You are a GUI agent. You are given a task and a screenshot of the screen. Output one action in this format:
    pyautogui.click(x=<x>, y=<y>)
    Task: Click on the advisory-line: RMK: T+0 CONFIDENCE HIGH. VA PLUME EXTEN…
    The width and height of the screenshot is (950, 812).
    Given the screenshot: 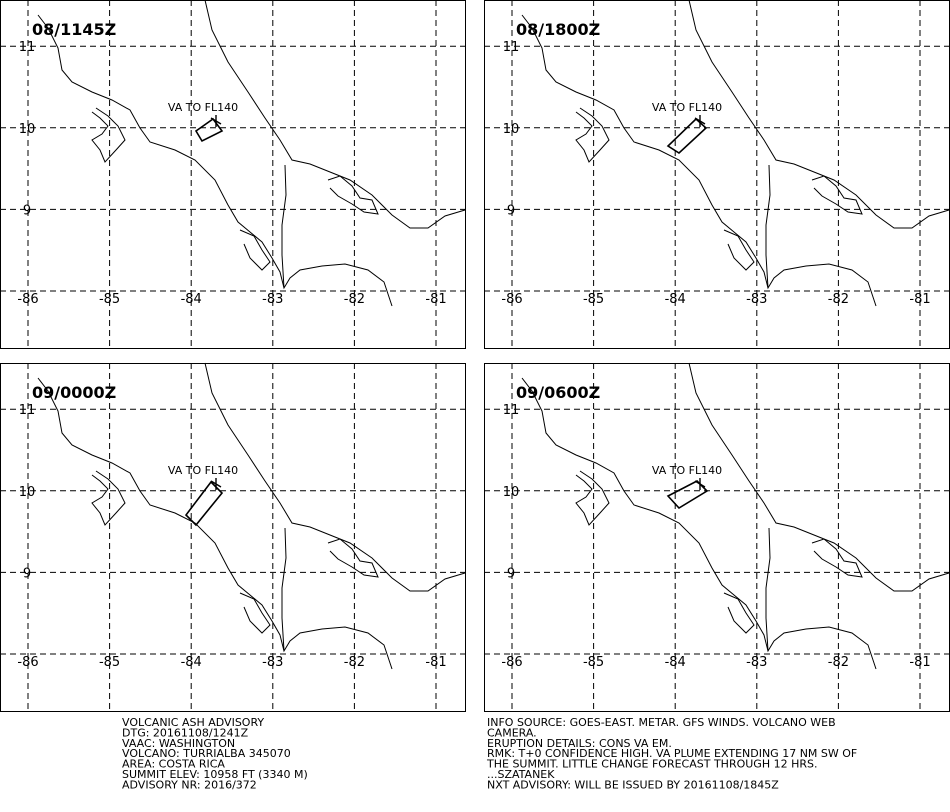 What is the action you would take?
    pyautogui.click(x=672, y=753)
    